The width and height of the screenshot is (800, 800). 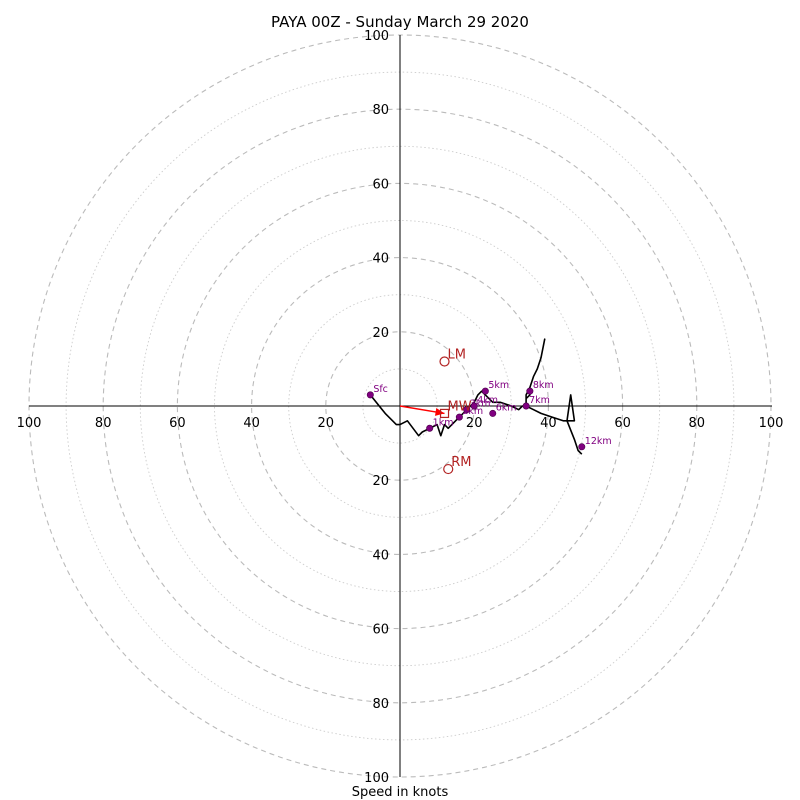 What do you see at coordinates (487, 400) in the screenshot?
I see `height-marker-label: 4km` at bounding box center [487, 400].